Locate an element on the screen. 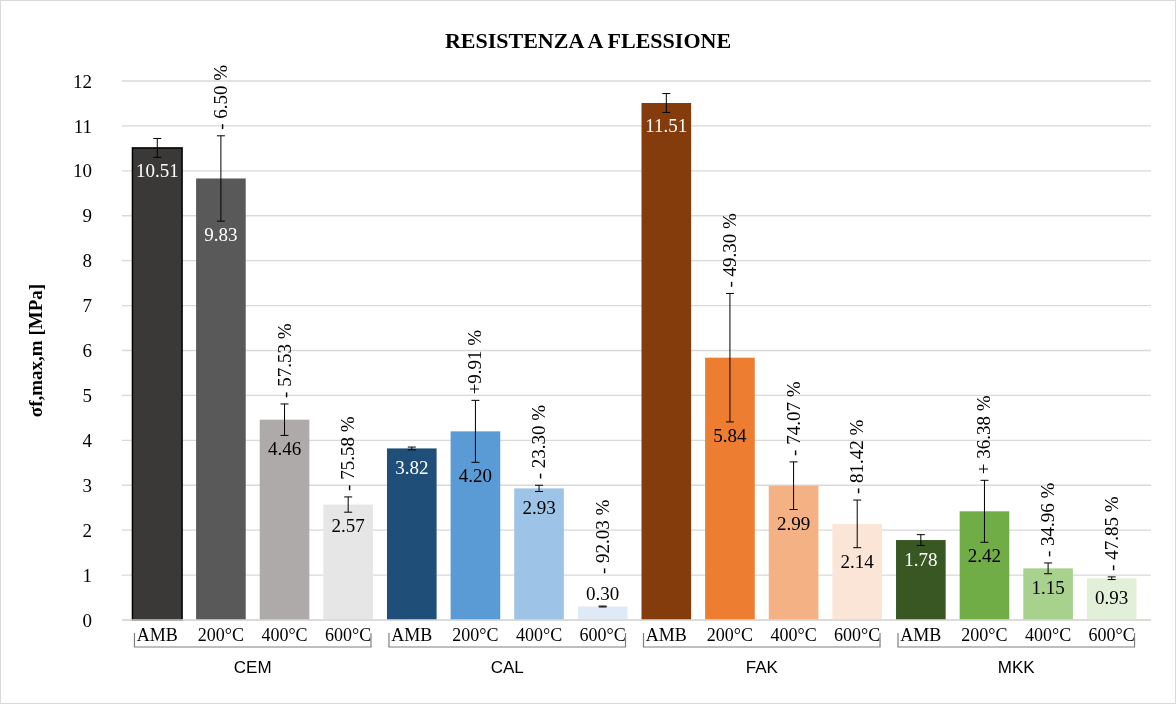 This screenshot has width=1176, height=704. annotation: + 36.38 % is located at coordinates (984, 435).